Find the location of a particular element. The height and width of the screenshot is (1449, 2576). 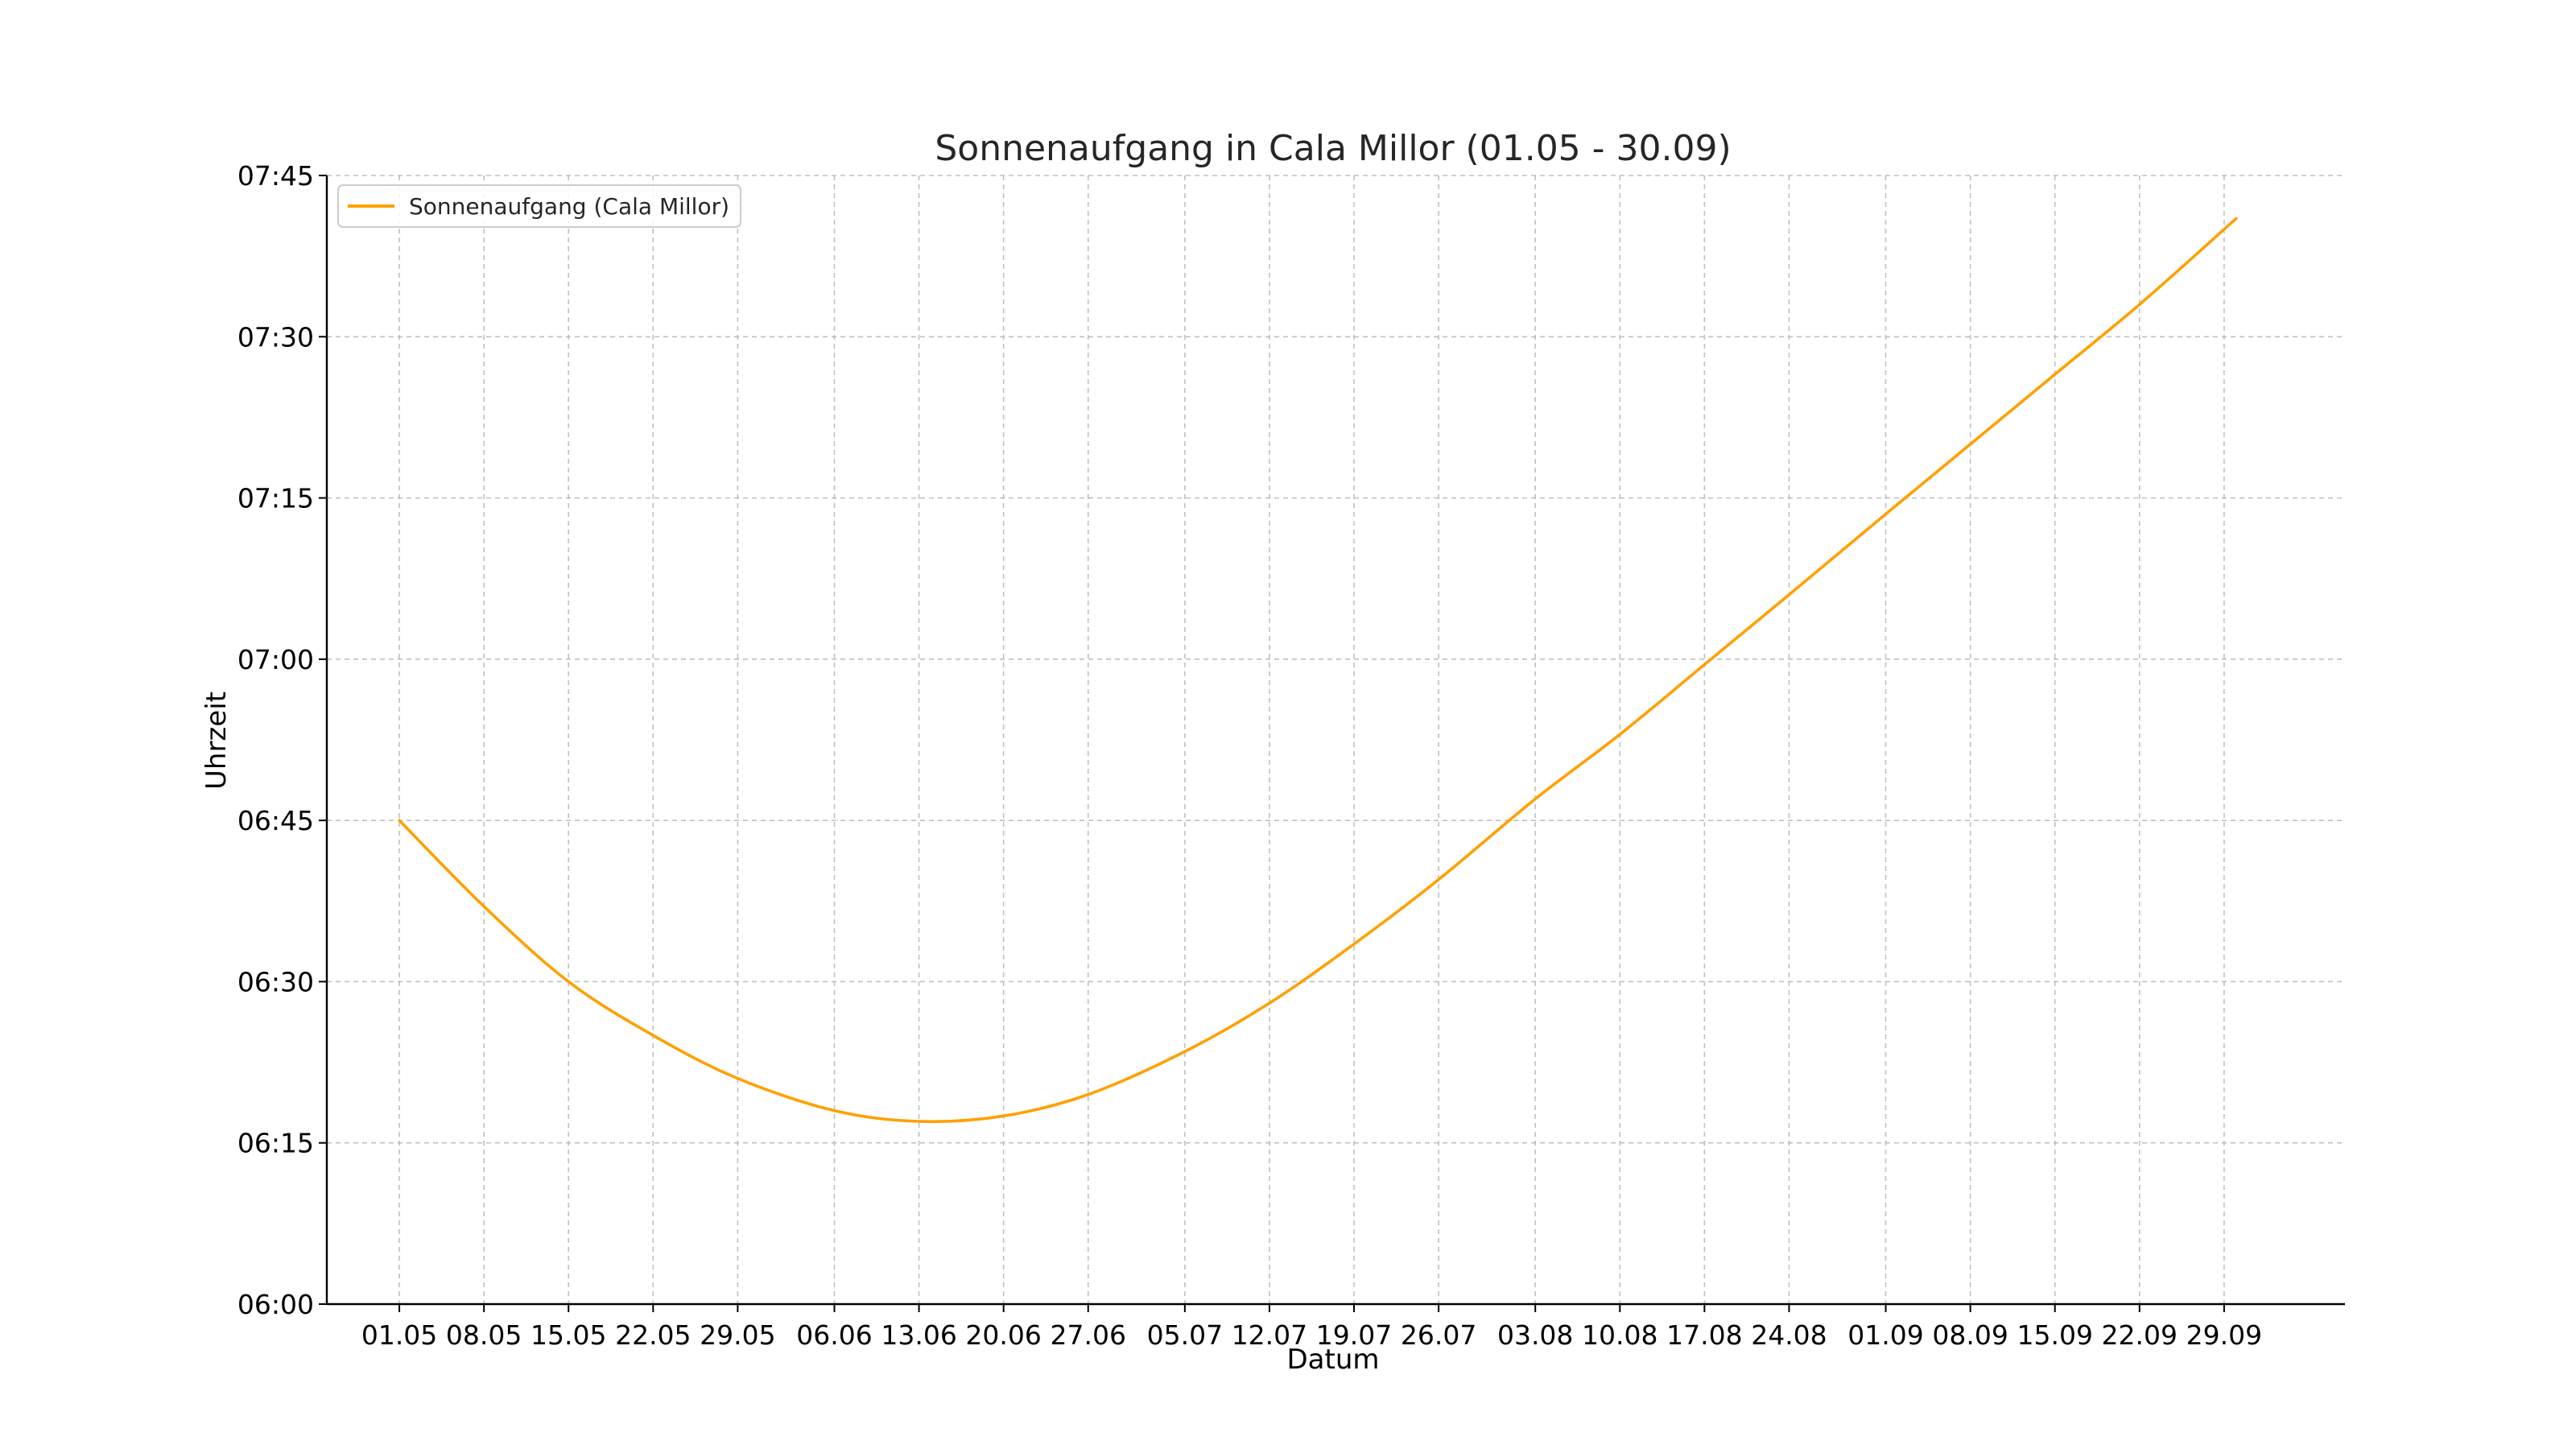

x-tick-label: 29.09 is located at coordinates (2224, 1335).